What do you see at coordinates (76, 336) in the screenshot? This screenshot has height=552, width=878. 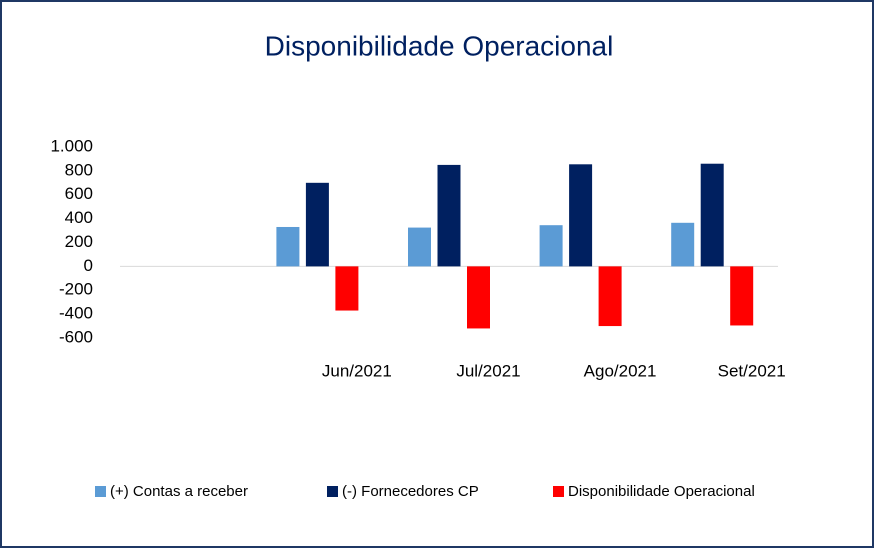 I see `y-tick-label: -600` at bounding box center [76, 336].